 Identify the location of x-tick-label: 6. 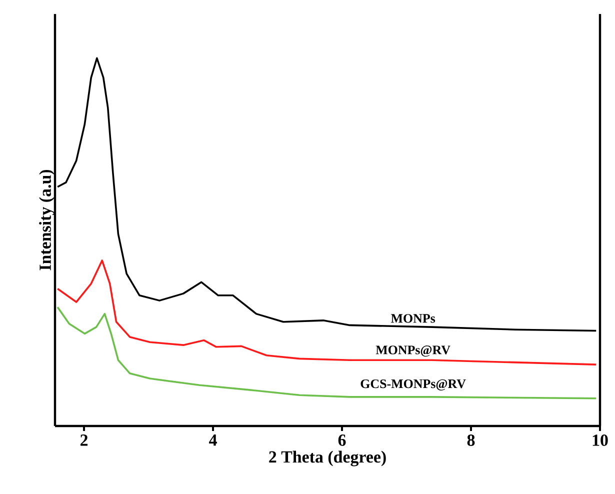
(342, 440).